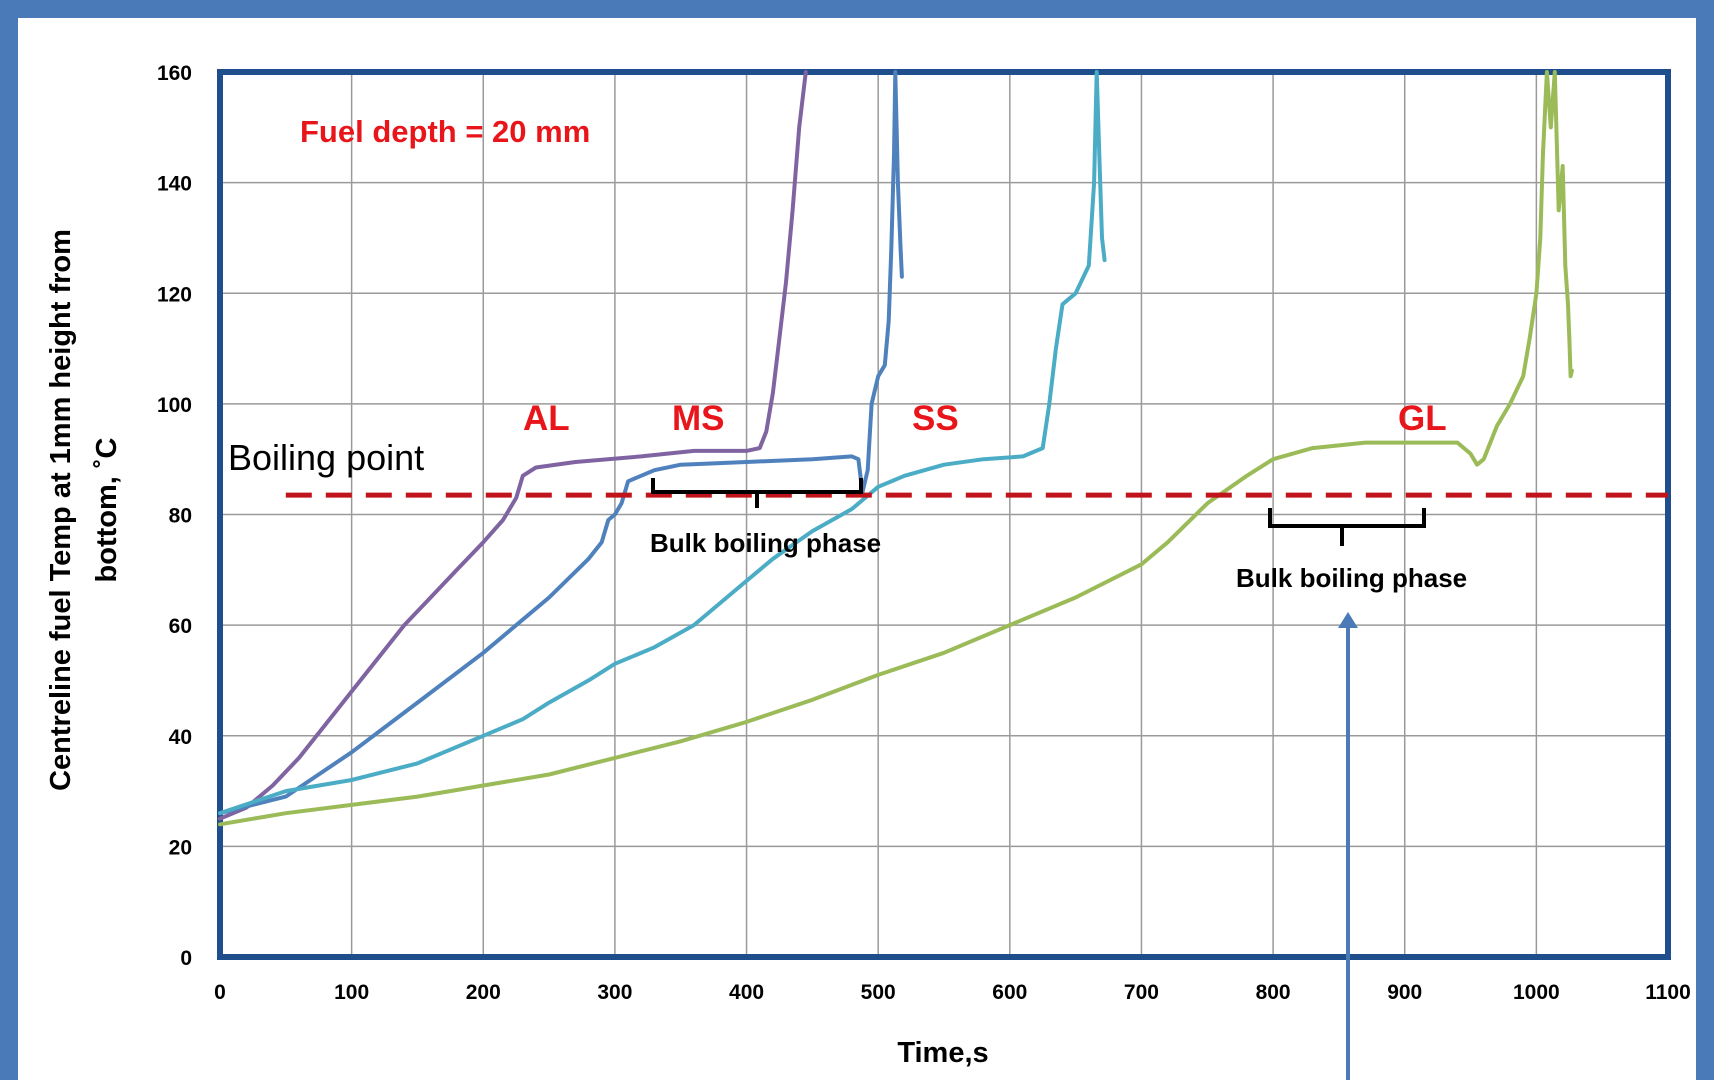  I want to click on series-label-ss: SS, so click(935, 418).